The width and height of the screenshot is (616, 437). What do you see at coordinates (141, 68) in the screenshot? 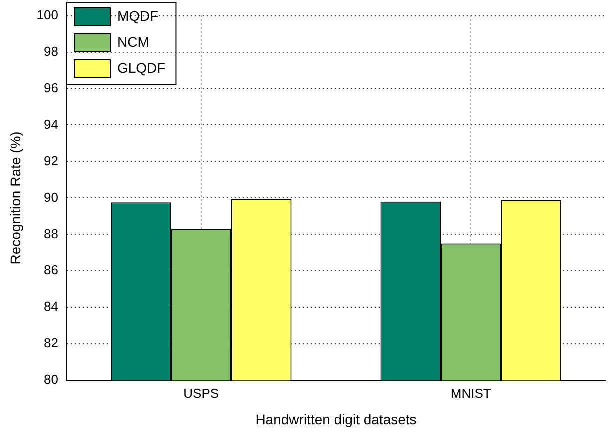
I see `legend-label: GLQDF` at bounding box center [141, 68].